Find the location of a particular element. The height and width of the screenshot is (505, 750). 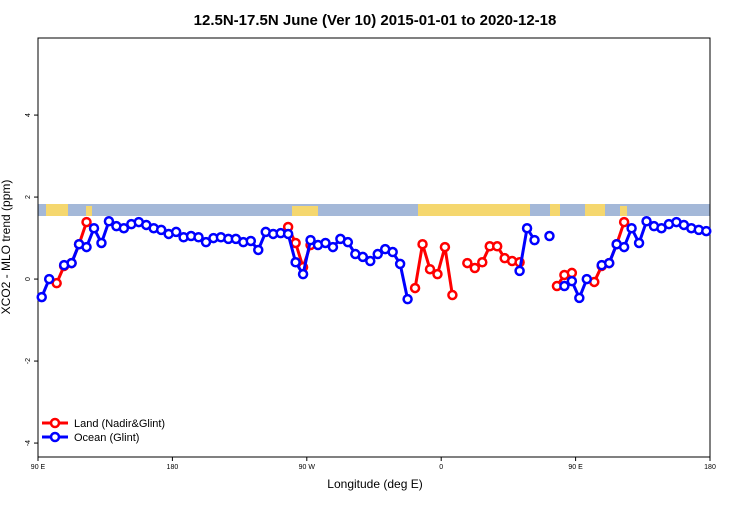

x-axis-label: Longitude (deg E) is located at coordinates (374, 484).